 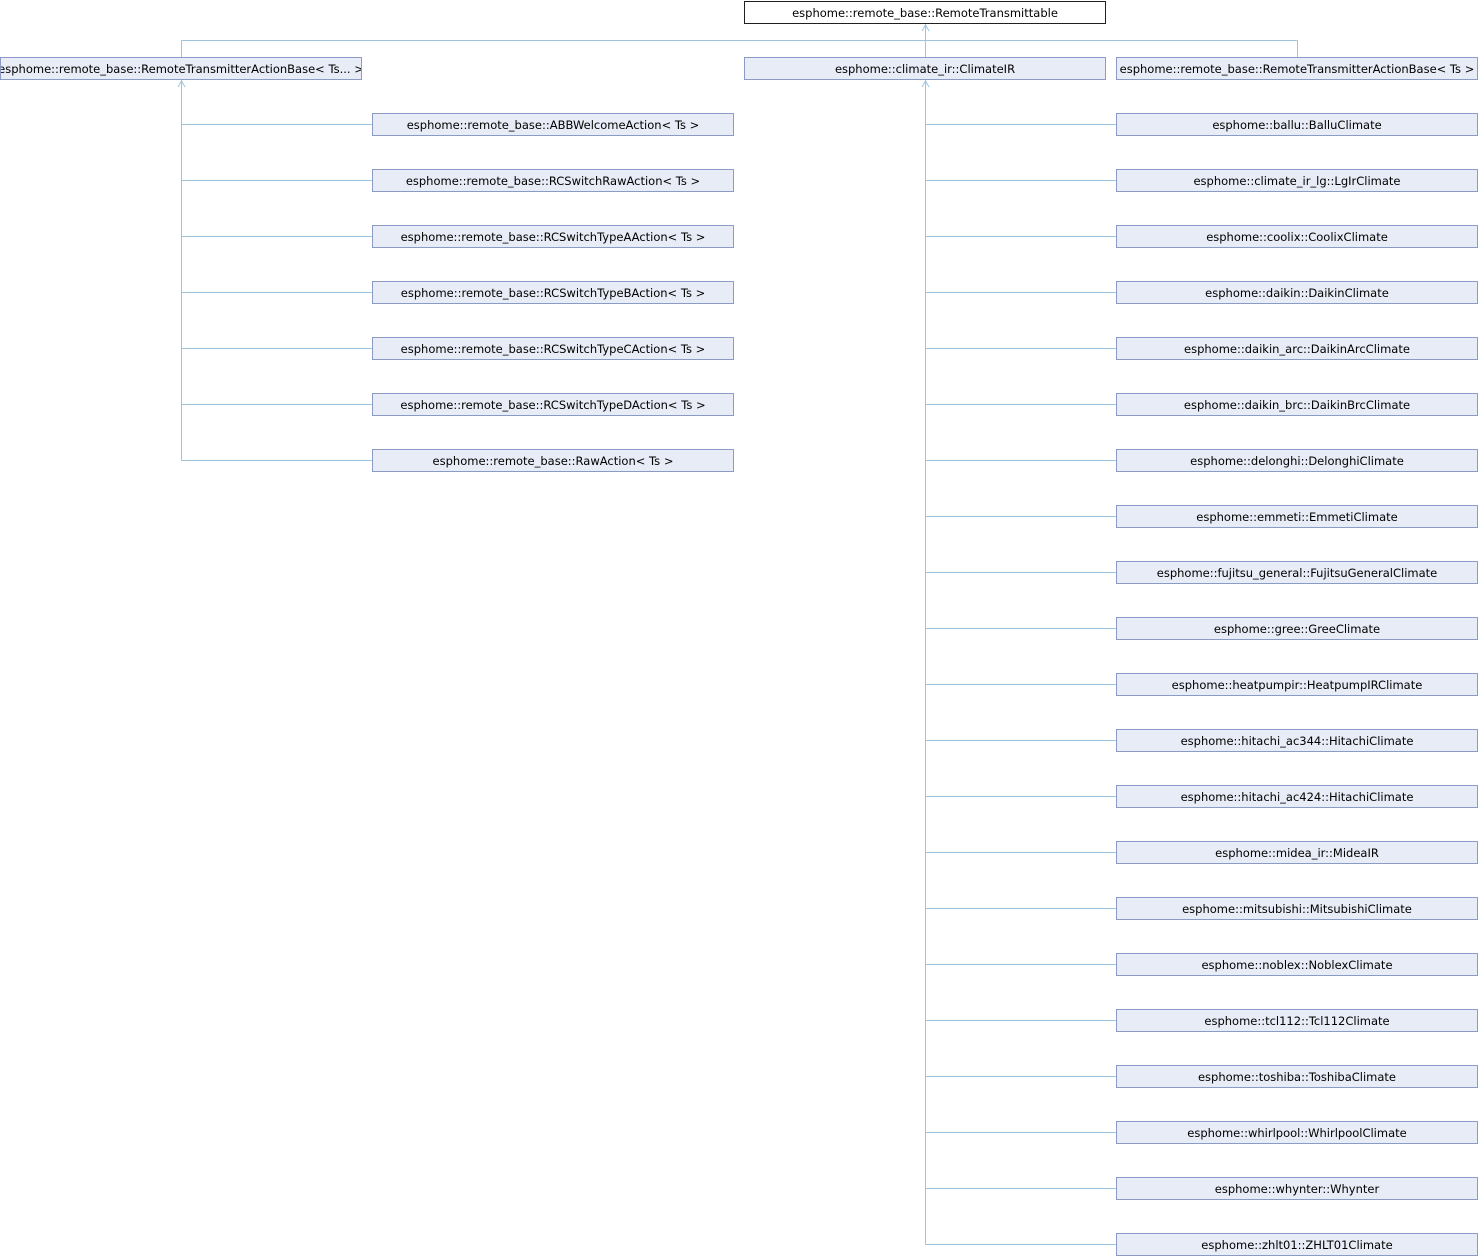 What do you see at coordinates (925, 28) in the screenshot?
I see `arrowhead-root` at bounding box center [925, 28].